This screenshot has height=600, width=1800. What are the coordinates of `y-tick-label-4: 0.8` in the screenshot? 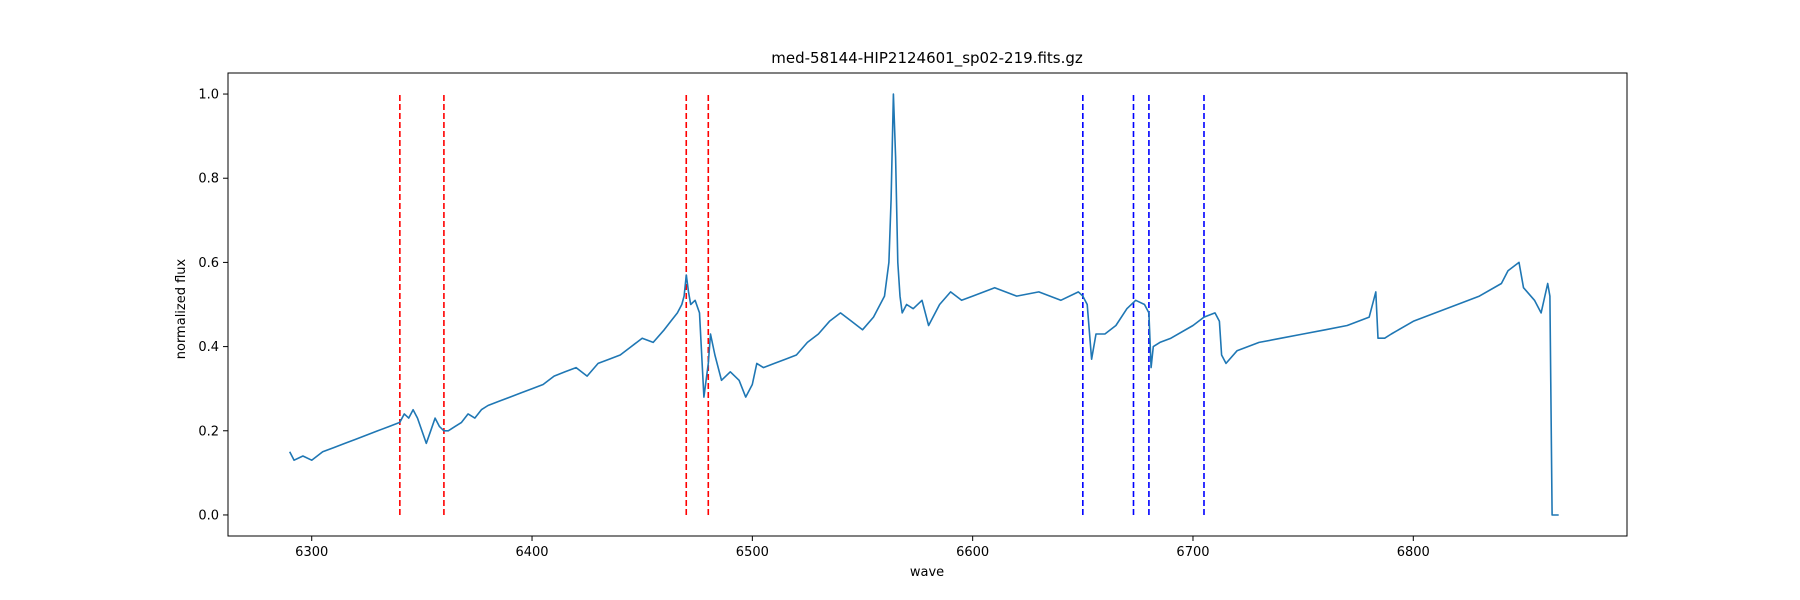 It's located at (208, 179).